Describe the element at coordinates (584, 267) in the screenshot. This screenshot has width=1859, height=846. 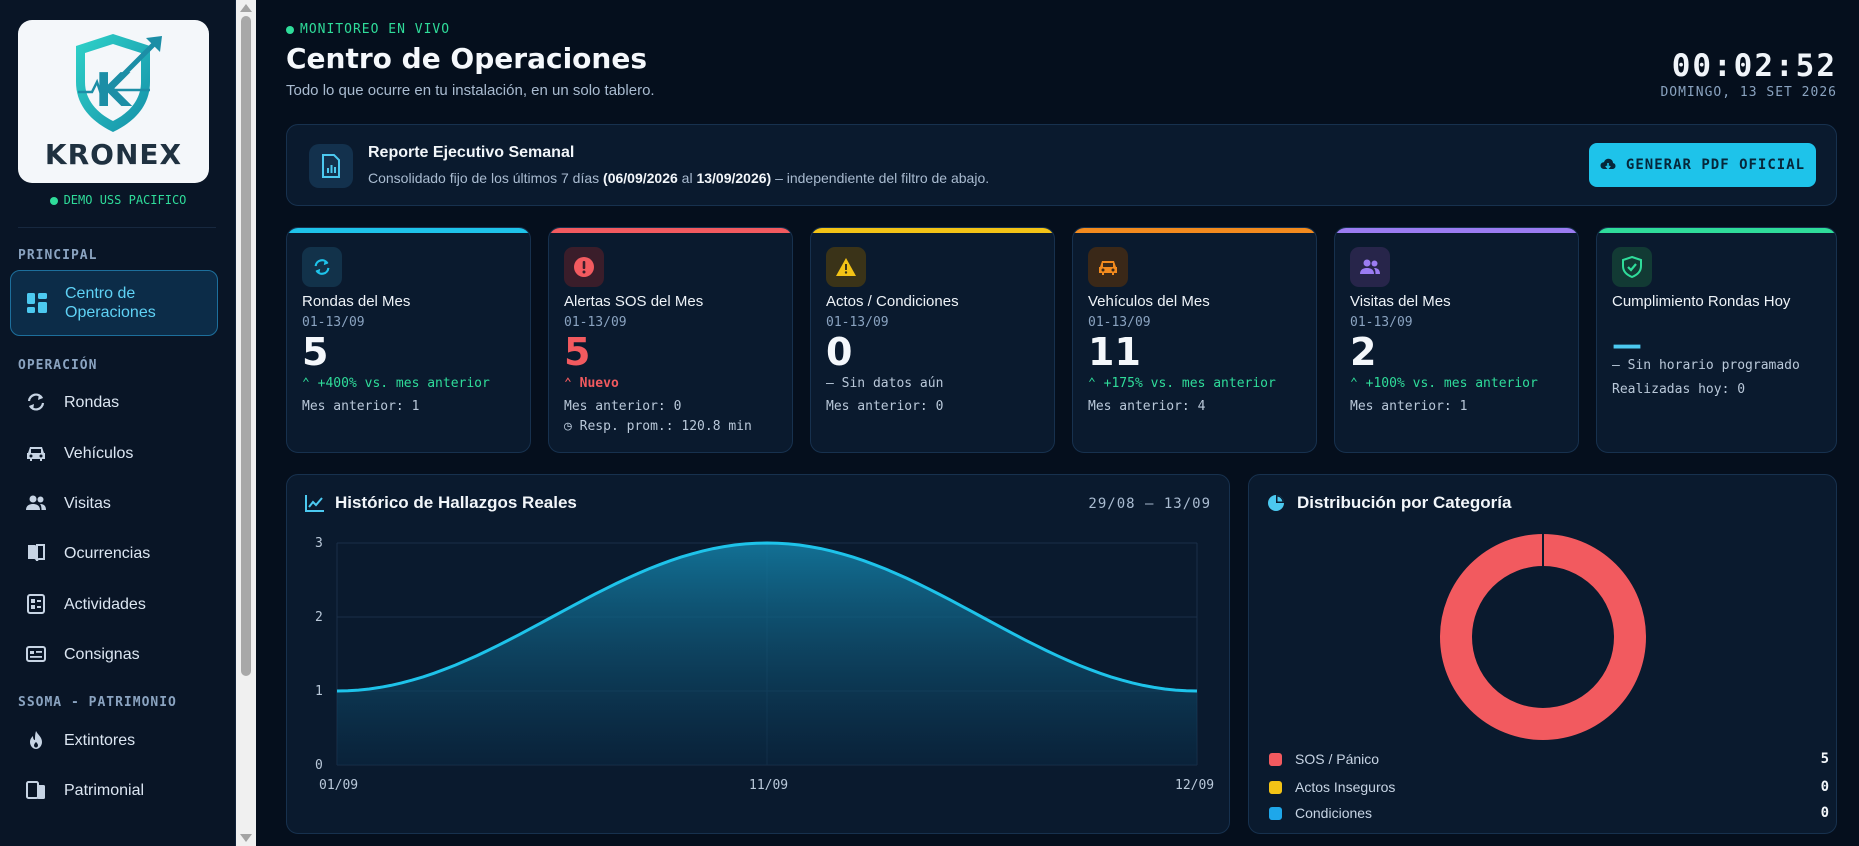
I see `alert-icon` at that location.